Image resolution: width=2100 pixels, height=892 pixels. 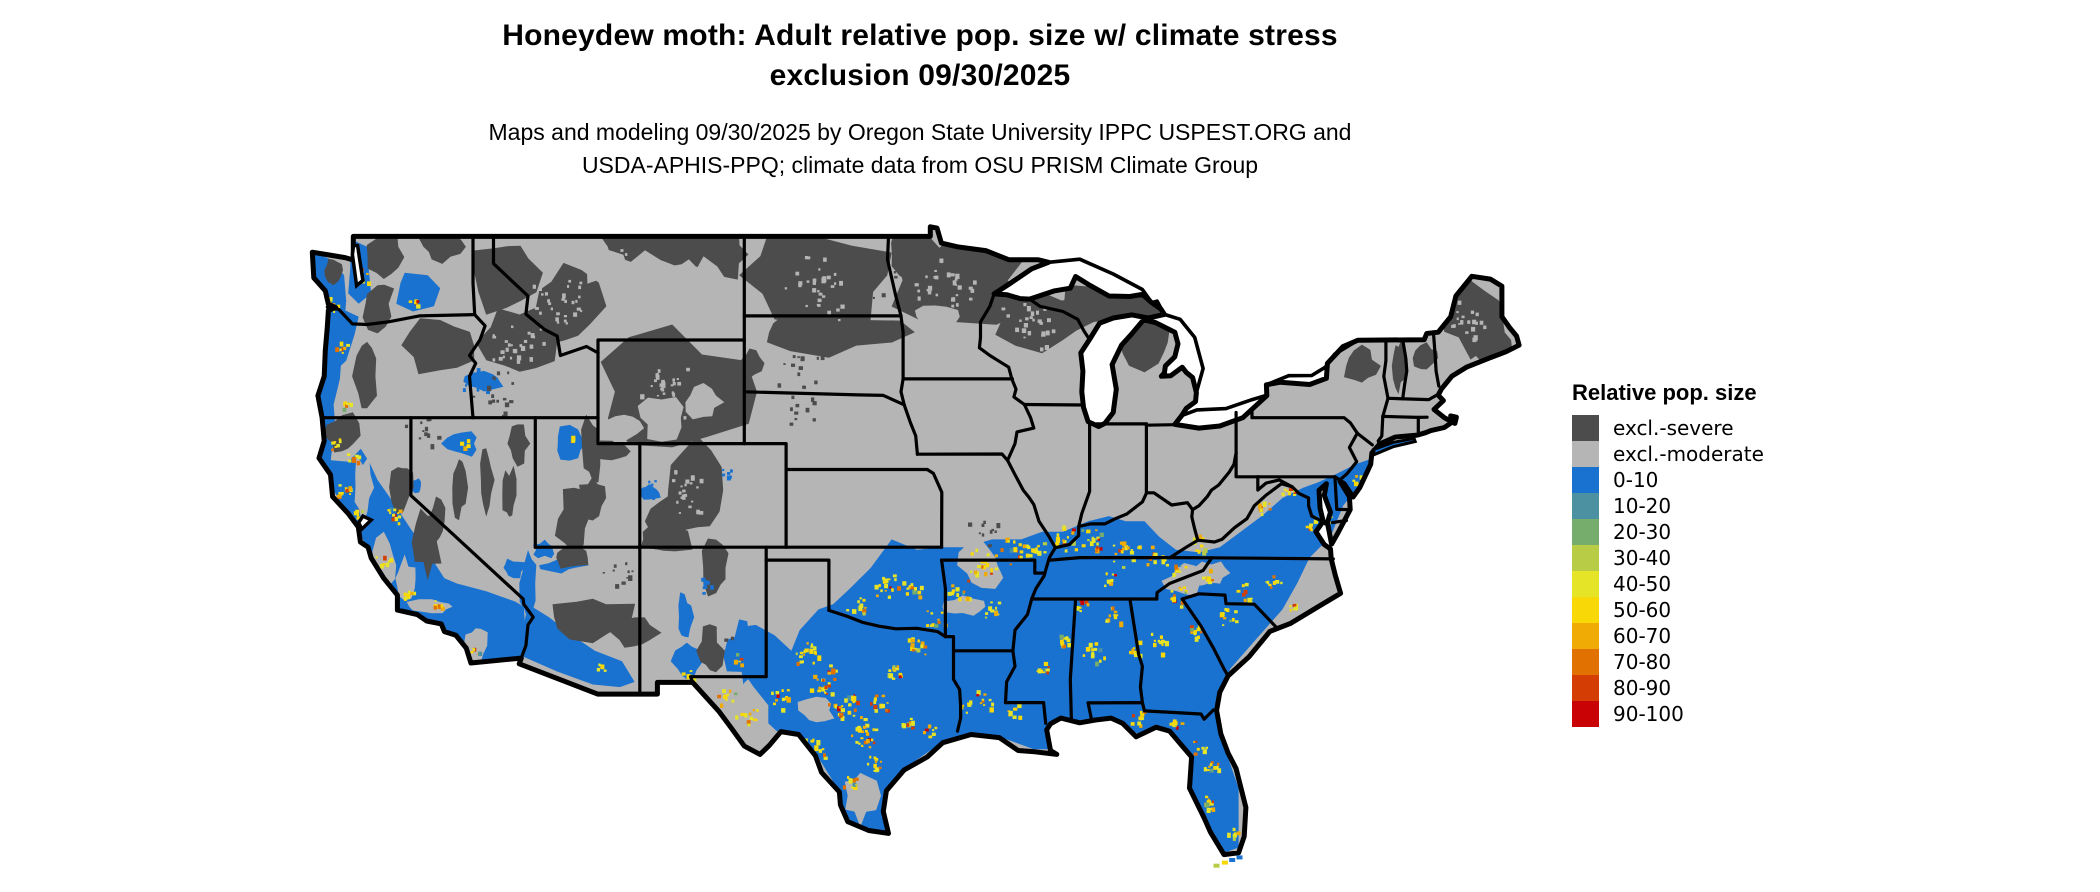 I want to click on legend-item: 40-50, so click(x=1782, y=584).